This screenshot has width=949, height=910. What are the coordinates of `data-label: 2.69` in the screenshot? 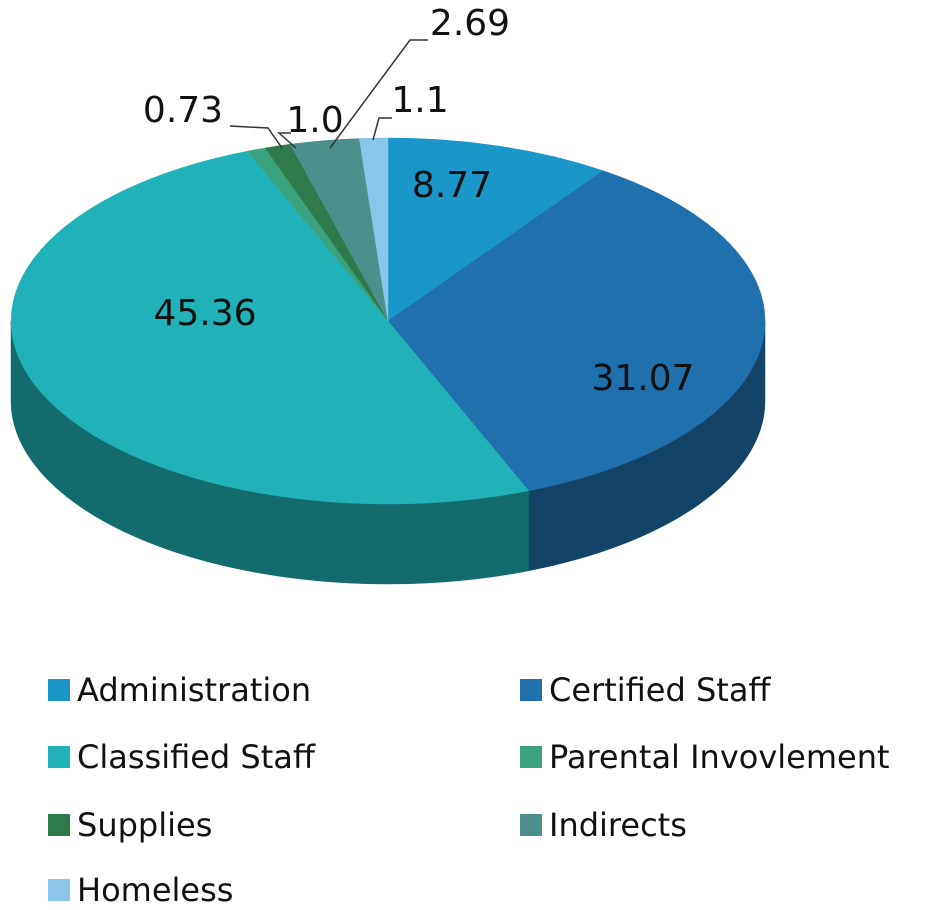 It's located at (470, 23).